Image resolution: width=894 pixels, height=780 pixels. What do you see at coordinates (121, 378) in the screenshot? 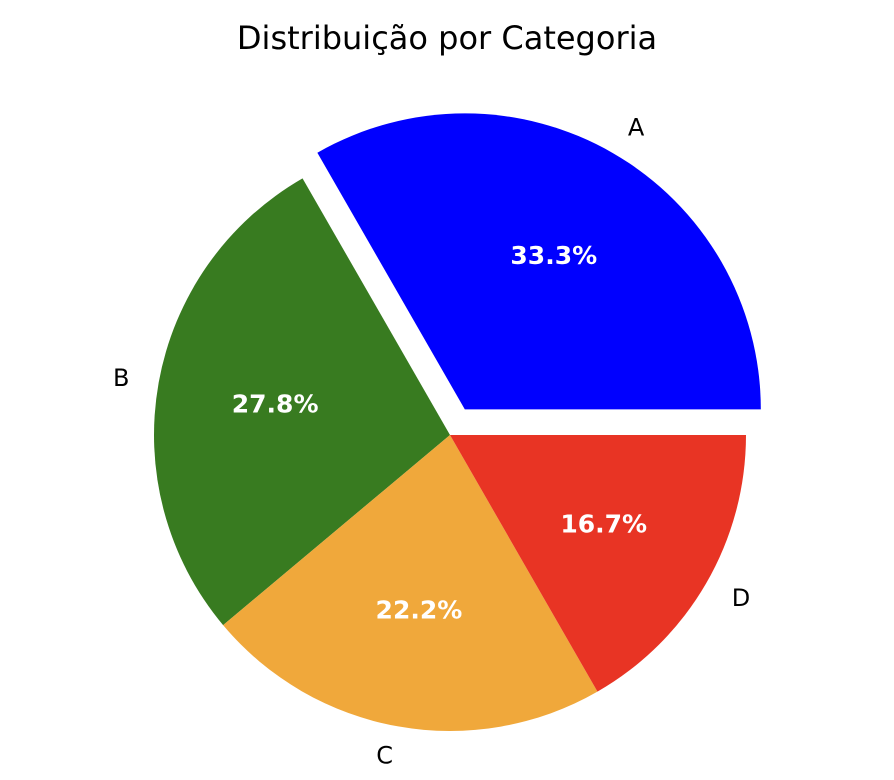
I see `slice-label-b: B` at bounding box center [121, 378].